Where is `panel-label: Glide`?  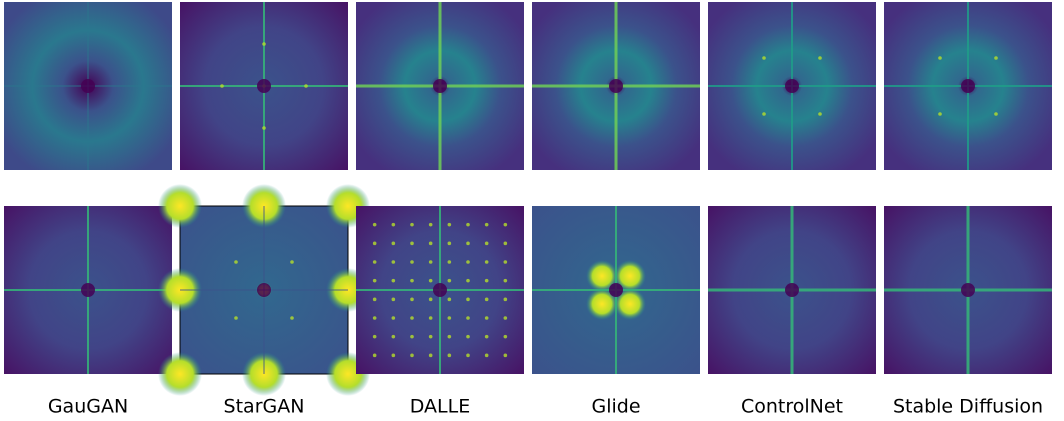
panel-label: Glide is located at coordinates (615, 407).